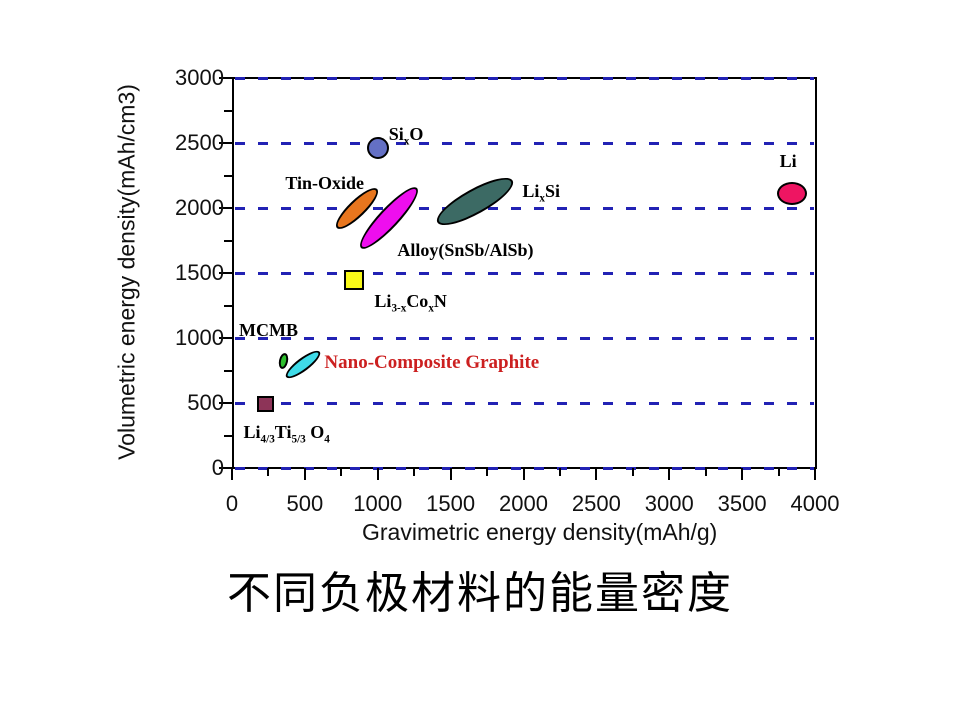  I want to click on label-text: Nano-Composite Graphite, so click(432, 362).